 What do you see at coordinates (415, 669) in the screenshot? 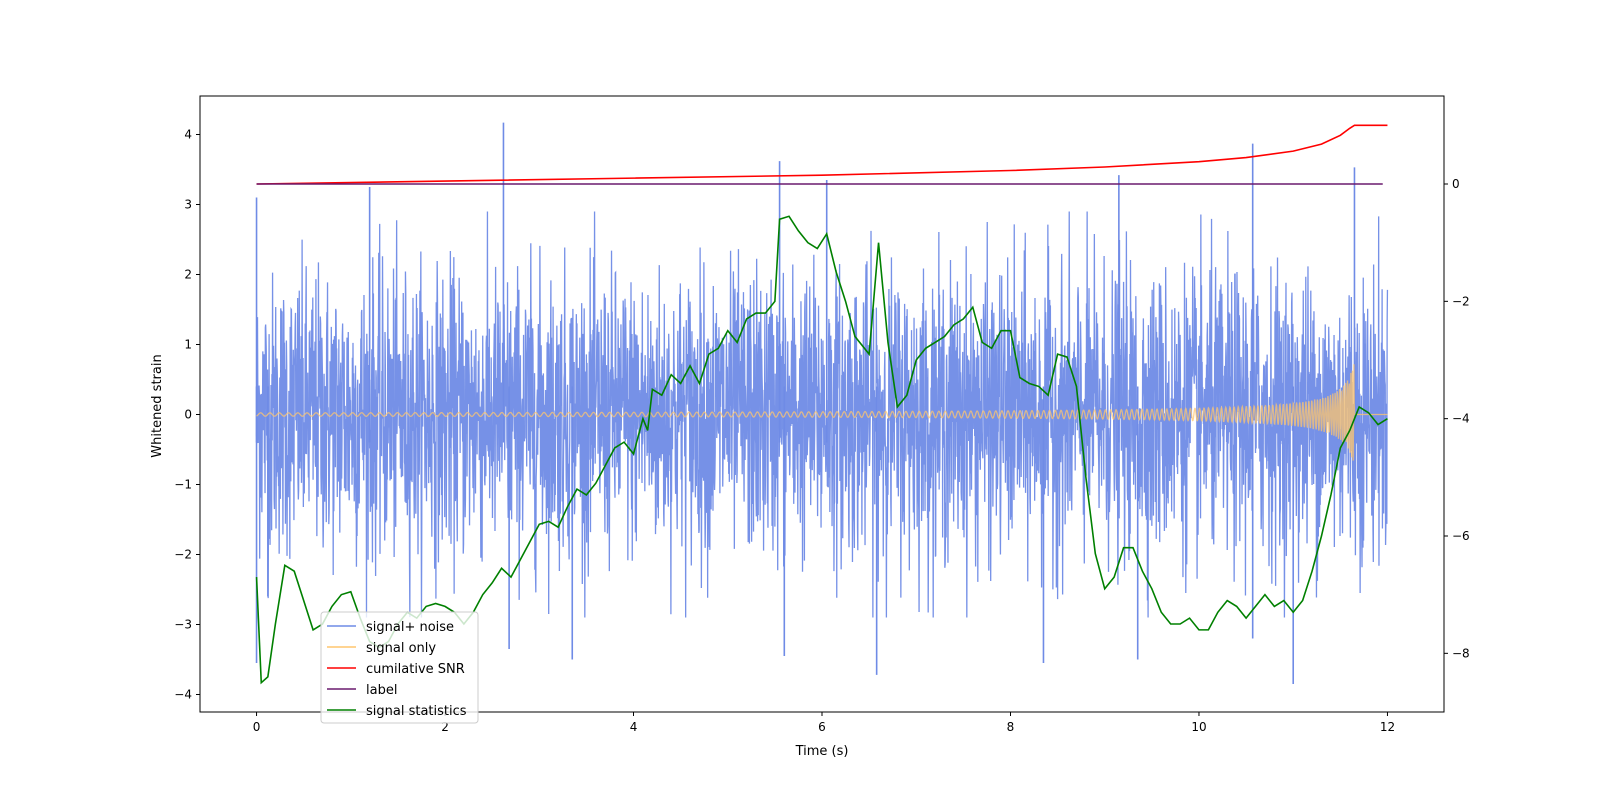
I see `legend-label: cumilative SNR` at bounding box center [415, 669].